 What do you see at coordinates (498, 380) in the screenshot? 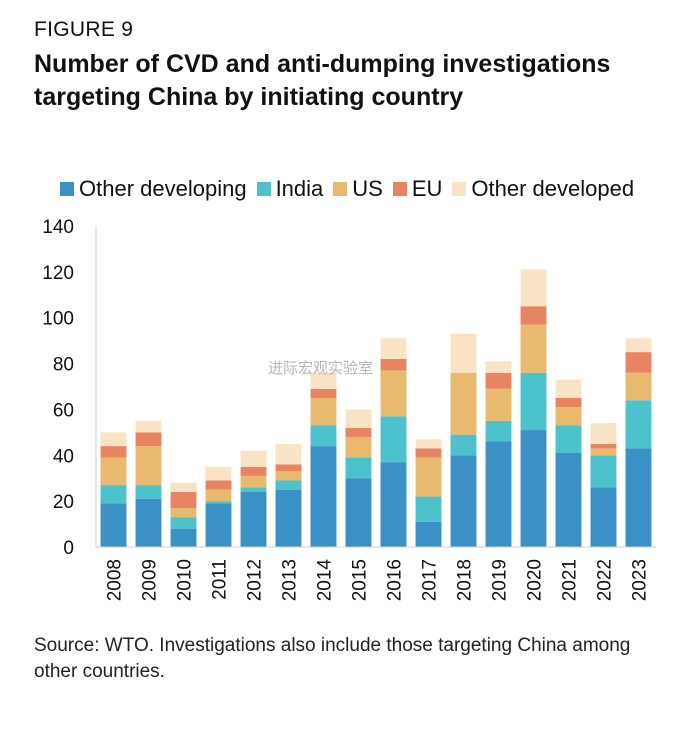
I see `bar-segment-eu-2019` at bounding box center [498, 380].